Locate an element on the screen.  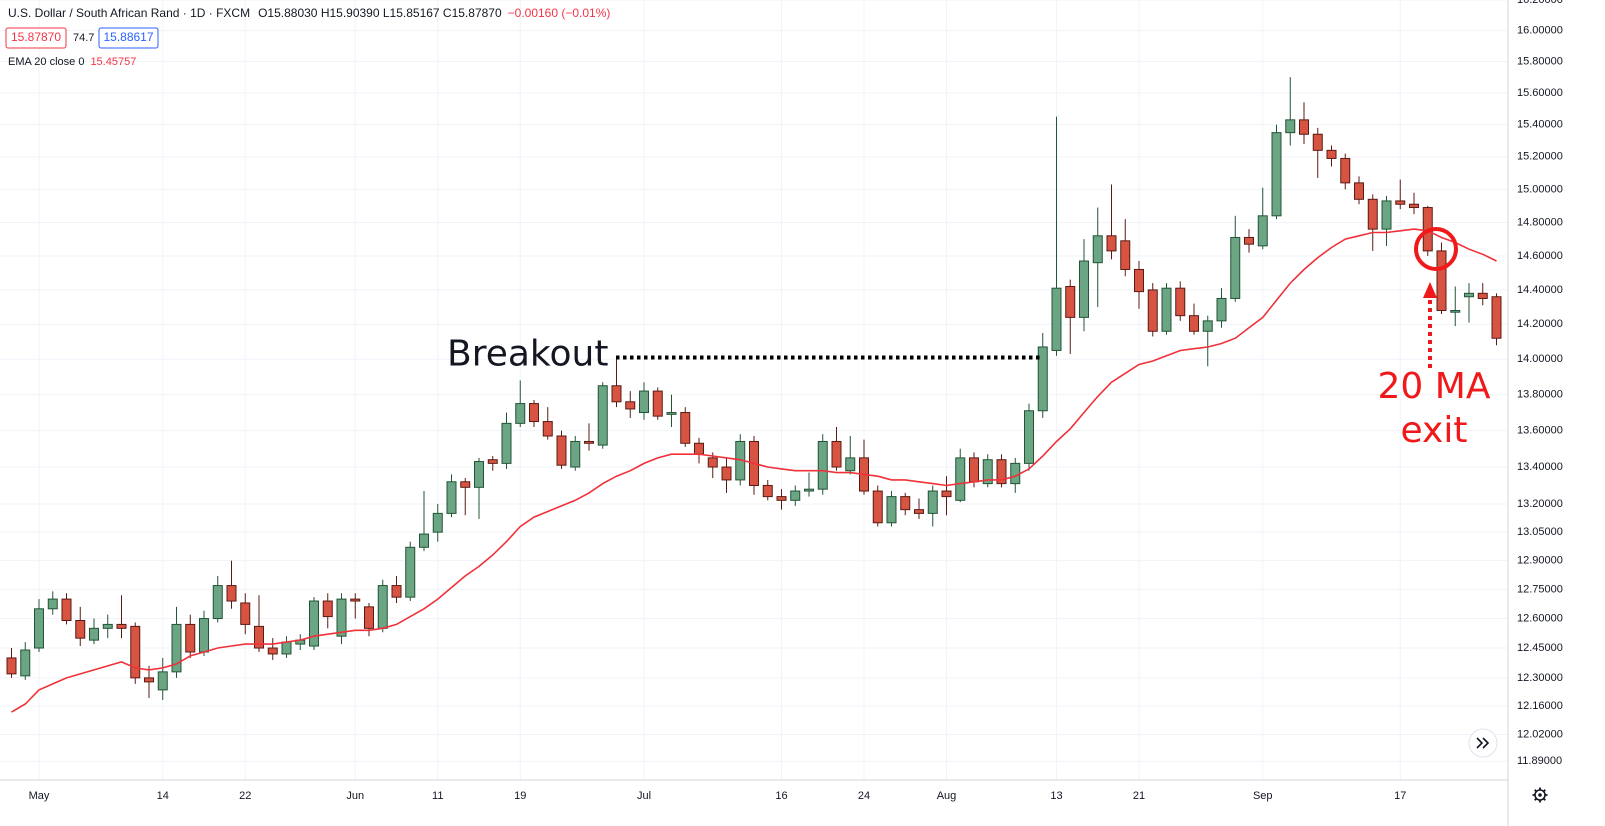
y-tick-label: 12.45000 is located at coordinates (1540, 648).